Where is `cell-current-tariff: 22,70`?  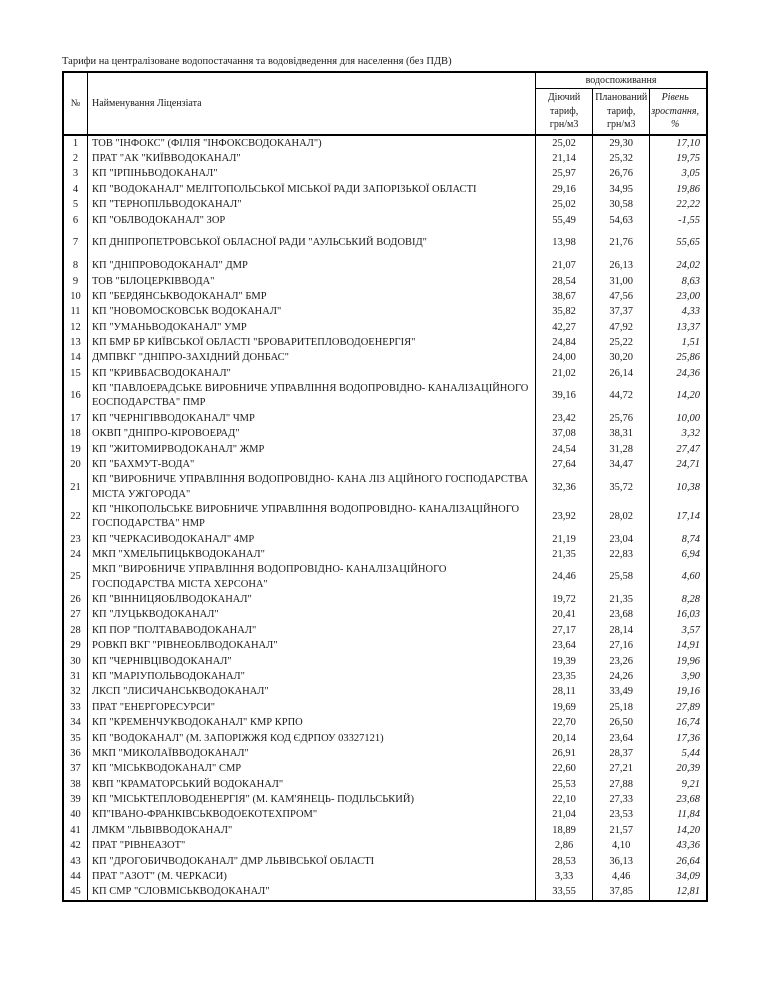
cell-current-tariff: 22,70 is located at coordinates (564, 723).